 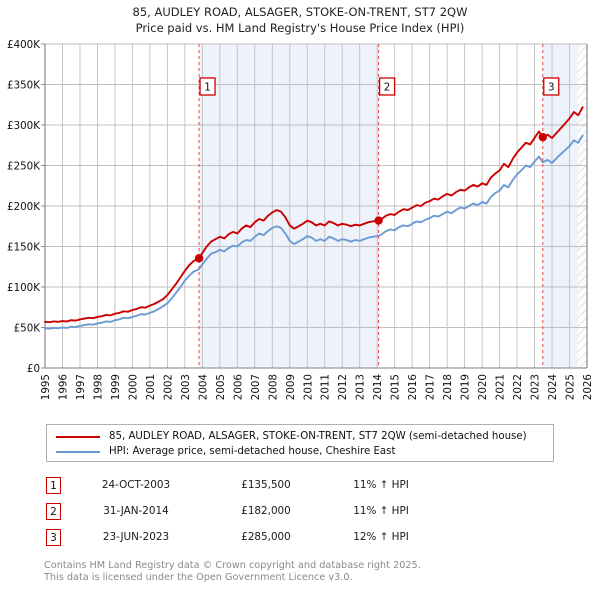 I want to click on x-axis-label-2015: 2015, so click(x=396, y=387).